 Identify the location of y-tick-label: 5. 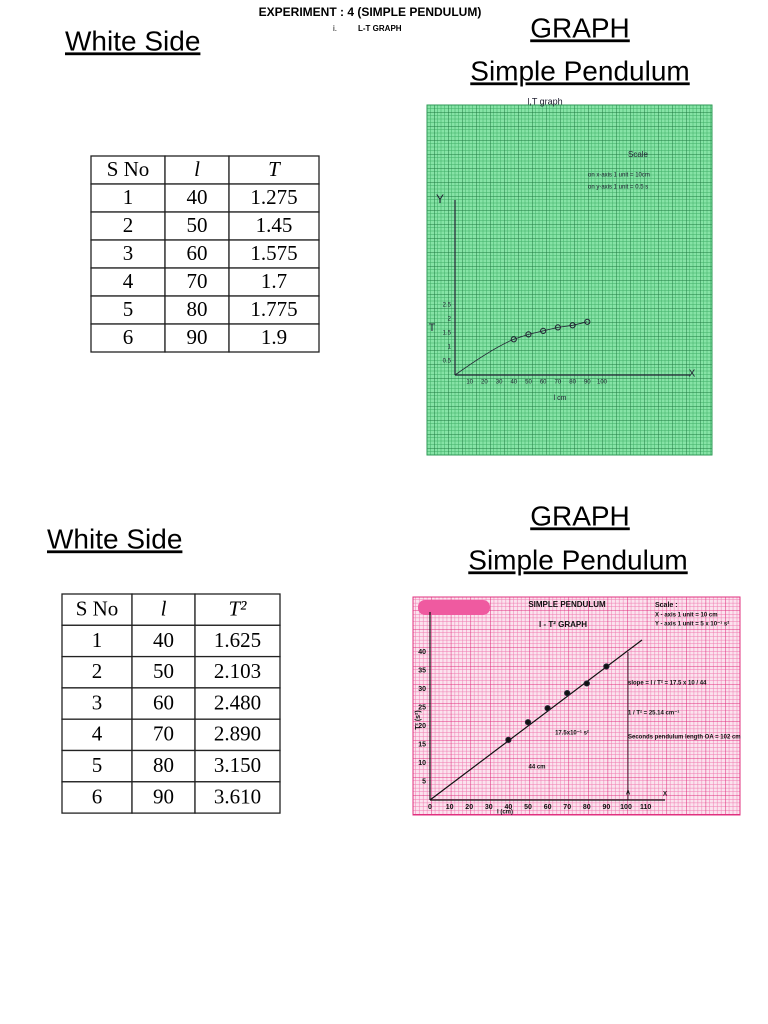
(424, 781).